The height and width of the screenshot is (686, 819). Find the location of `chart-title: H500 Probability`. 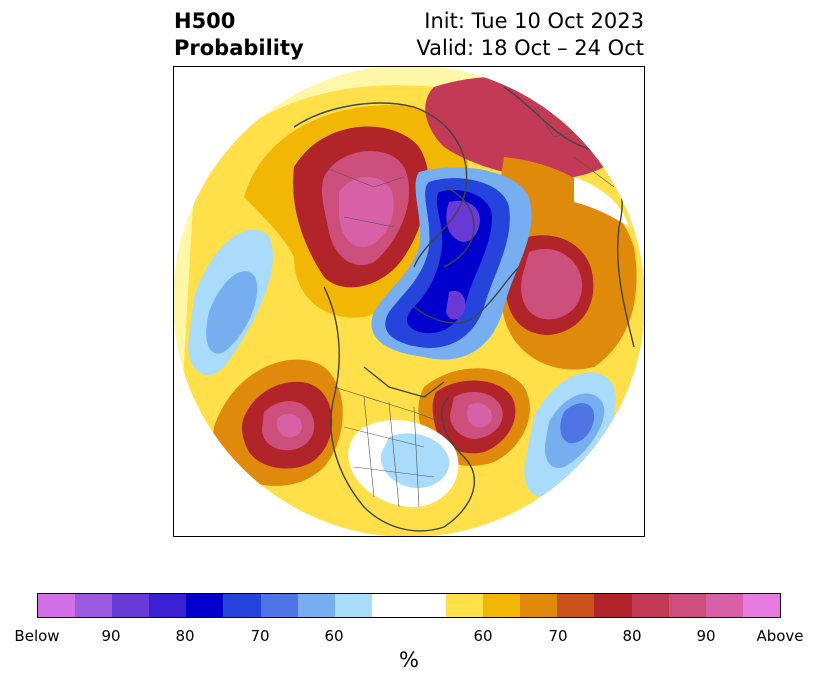

chart-title: H500 Probability is located at coordinates (239, 35).